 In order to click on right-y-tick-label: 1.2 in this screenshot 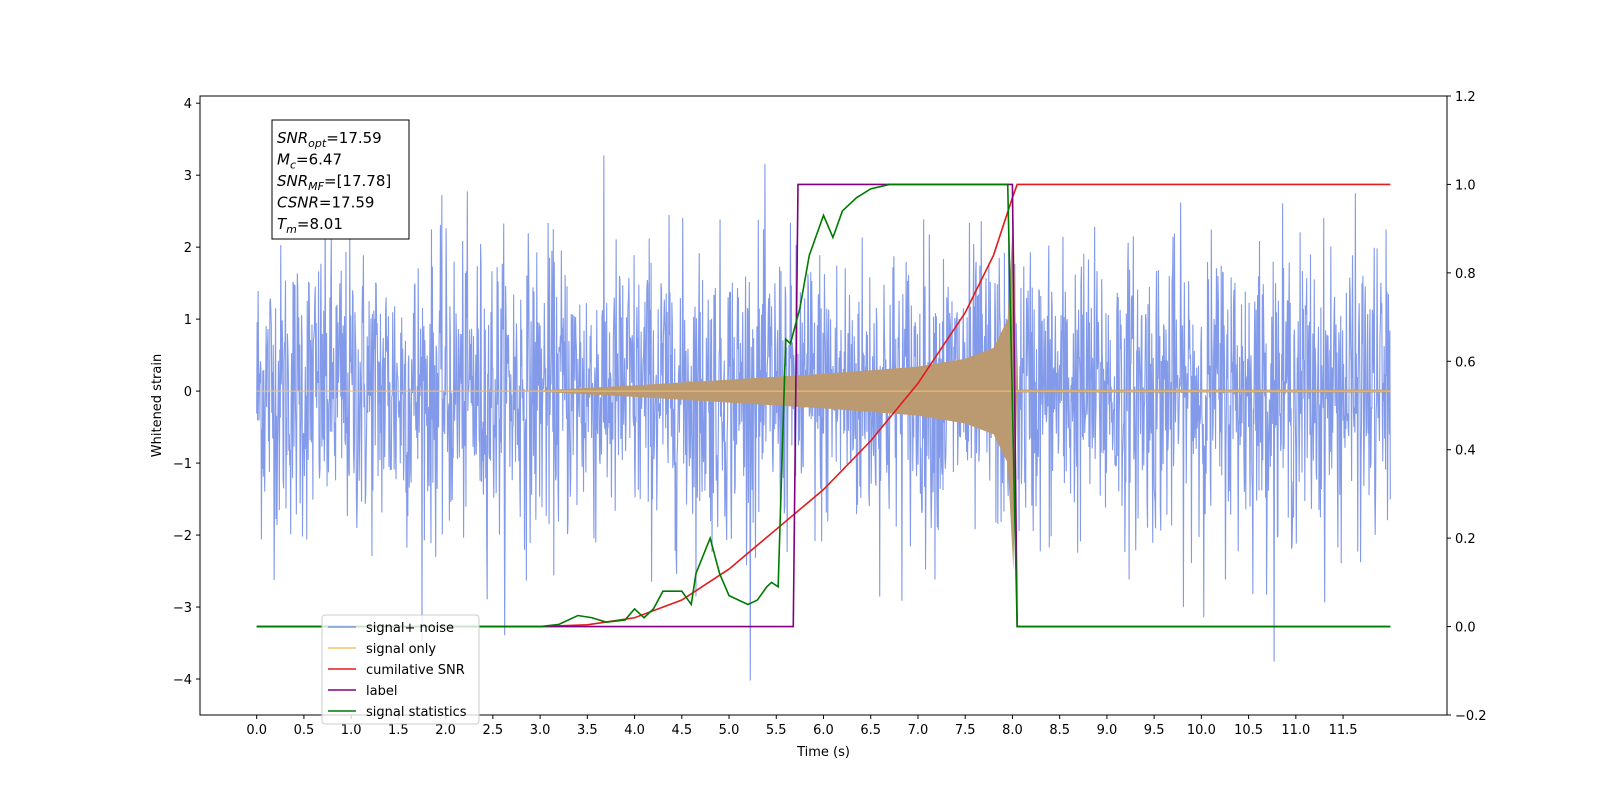, I will do `click(1465, 97)`.